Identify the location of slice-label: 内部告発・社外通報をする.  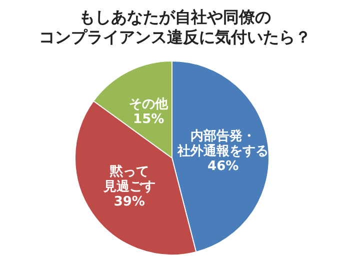
(222, 144).